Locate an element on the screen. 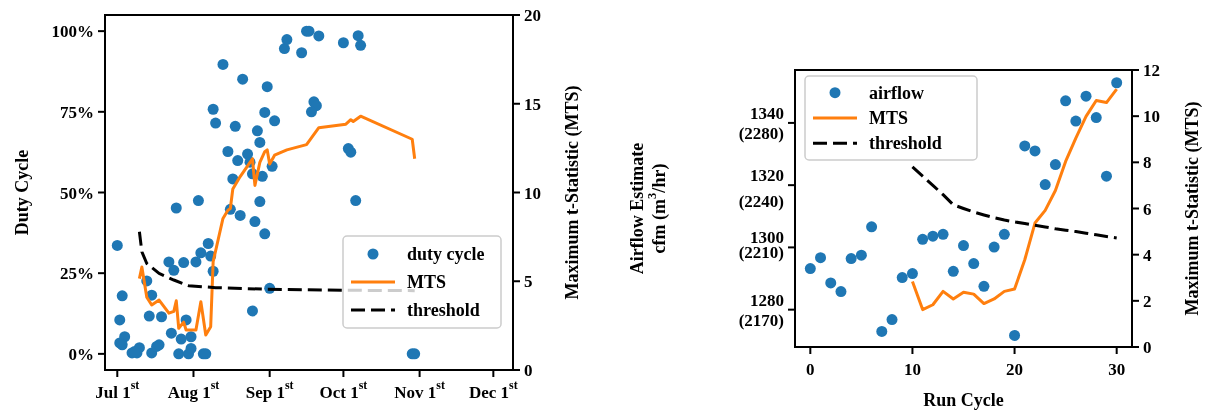 This screenshot has height=419, width=1209. y-tick-label: 1280 is located at coordinates (767, 300).